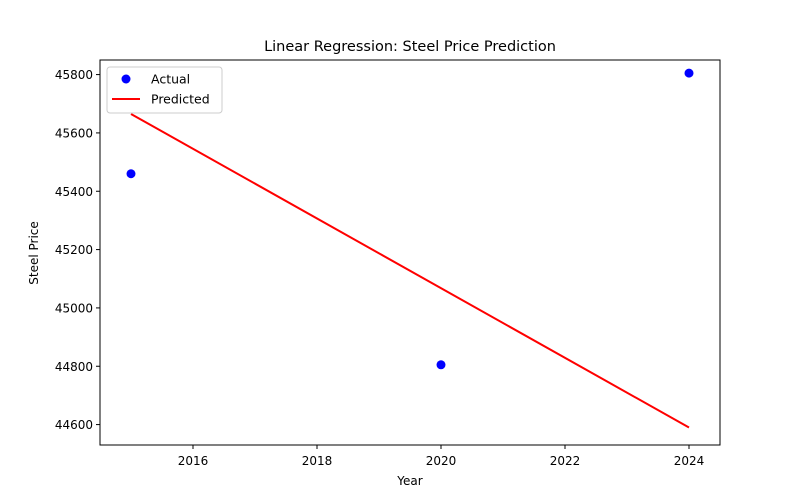 Image resolution: width=800 pixels, height=500 pixels. I want to click on x-axis-ticks: 2016 2018 2020 2022 2024, so click(441, 456).